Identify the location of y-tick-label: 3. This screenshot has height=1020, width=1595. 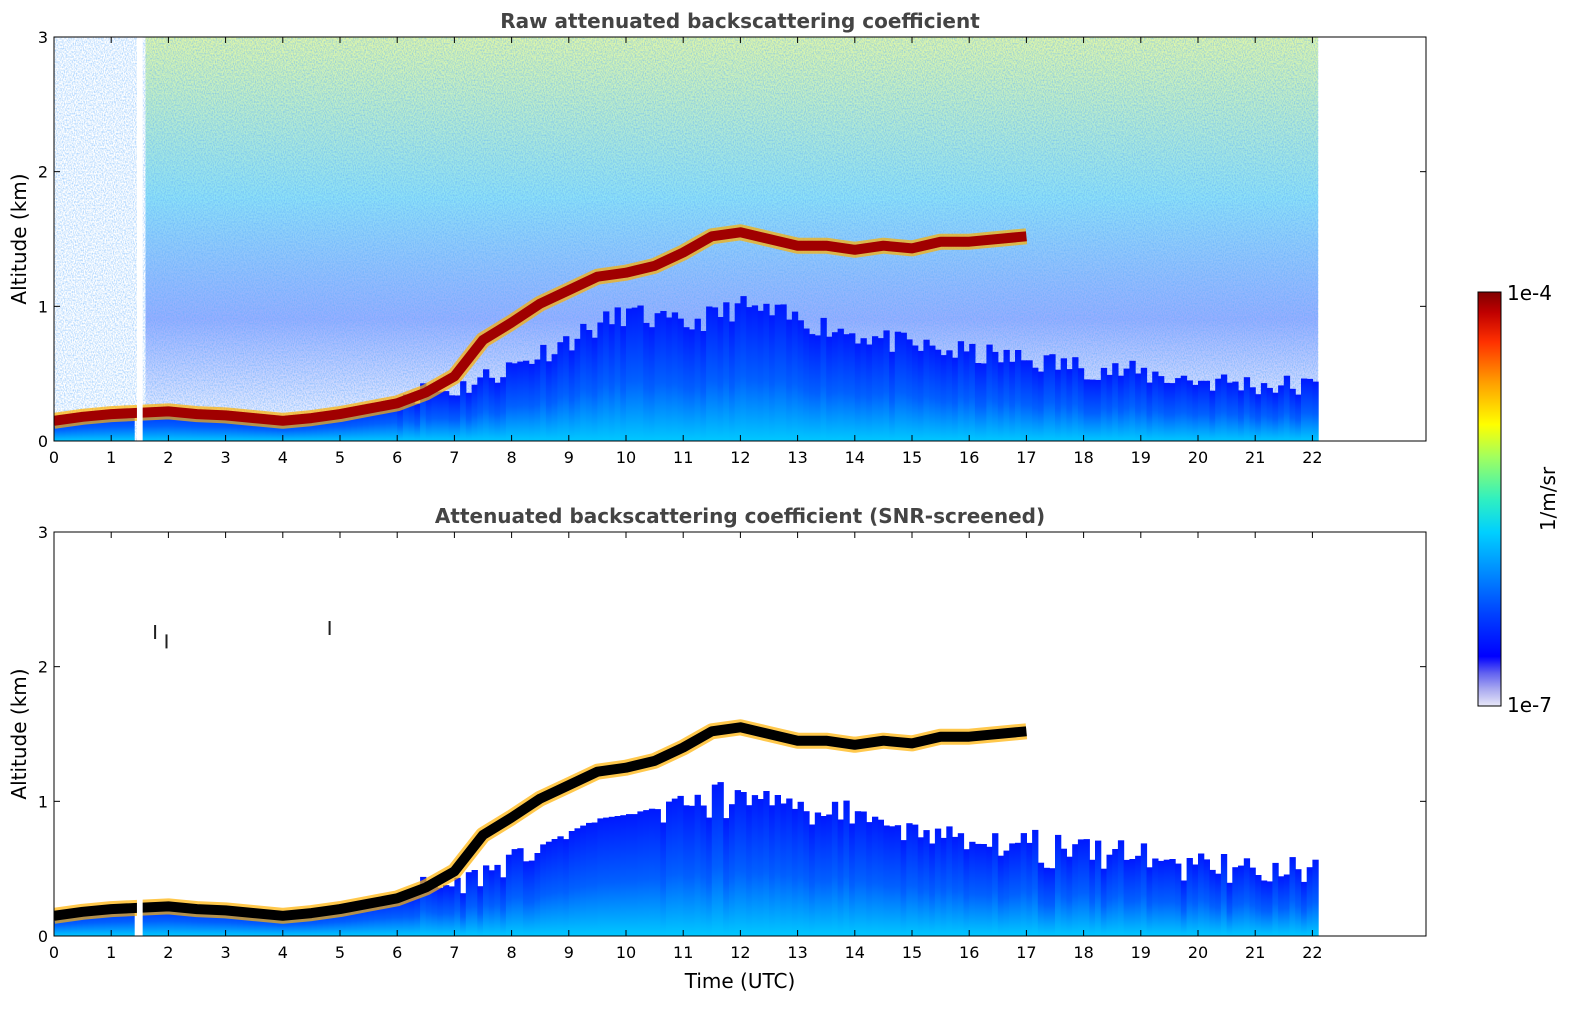
(43, 532).